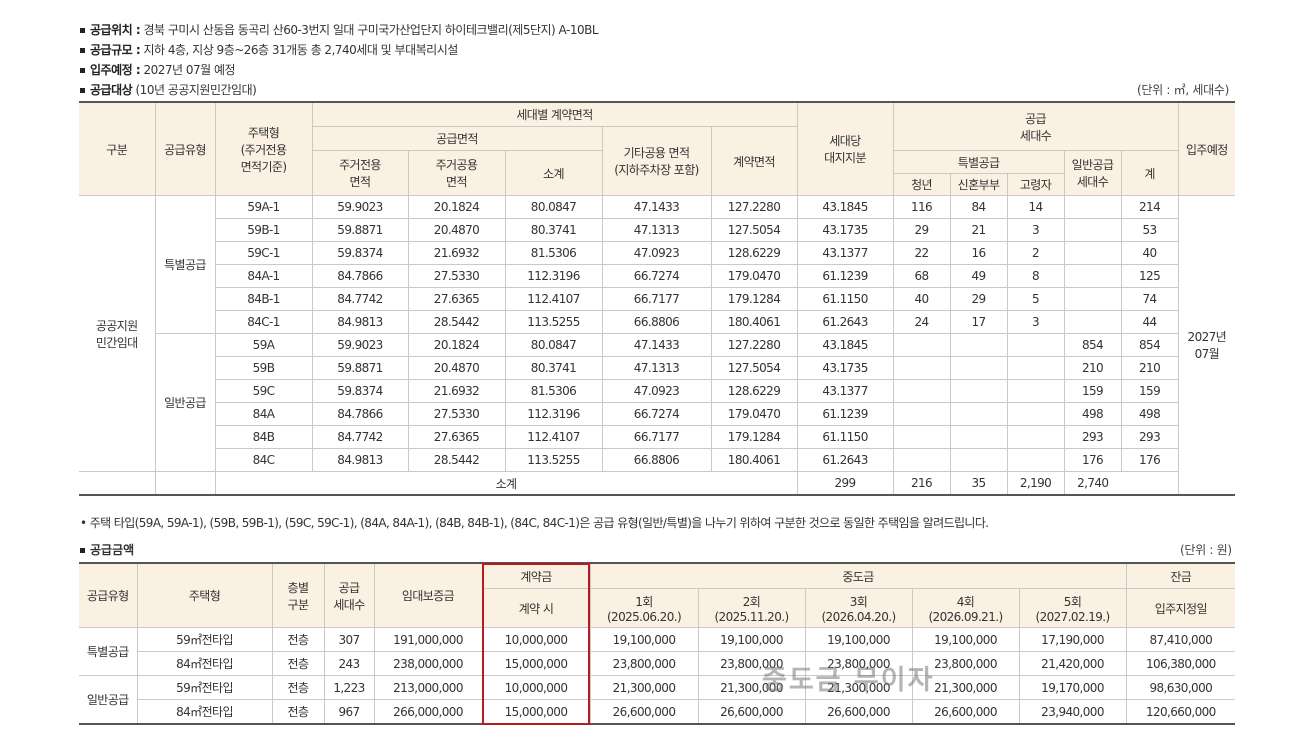 Image resolution: width=1303 pixels, height=733 pixels. Describe the element at coordinates (1180, 712) in the screenshot. I see `price-cell: 120,660,000` at that location.